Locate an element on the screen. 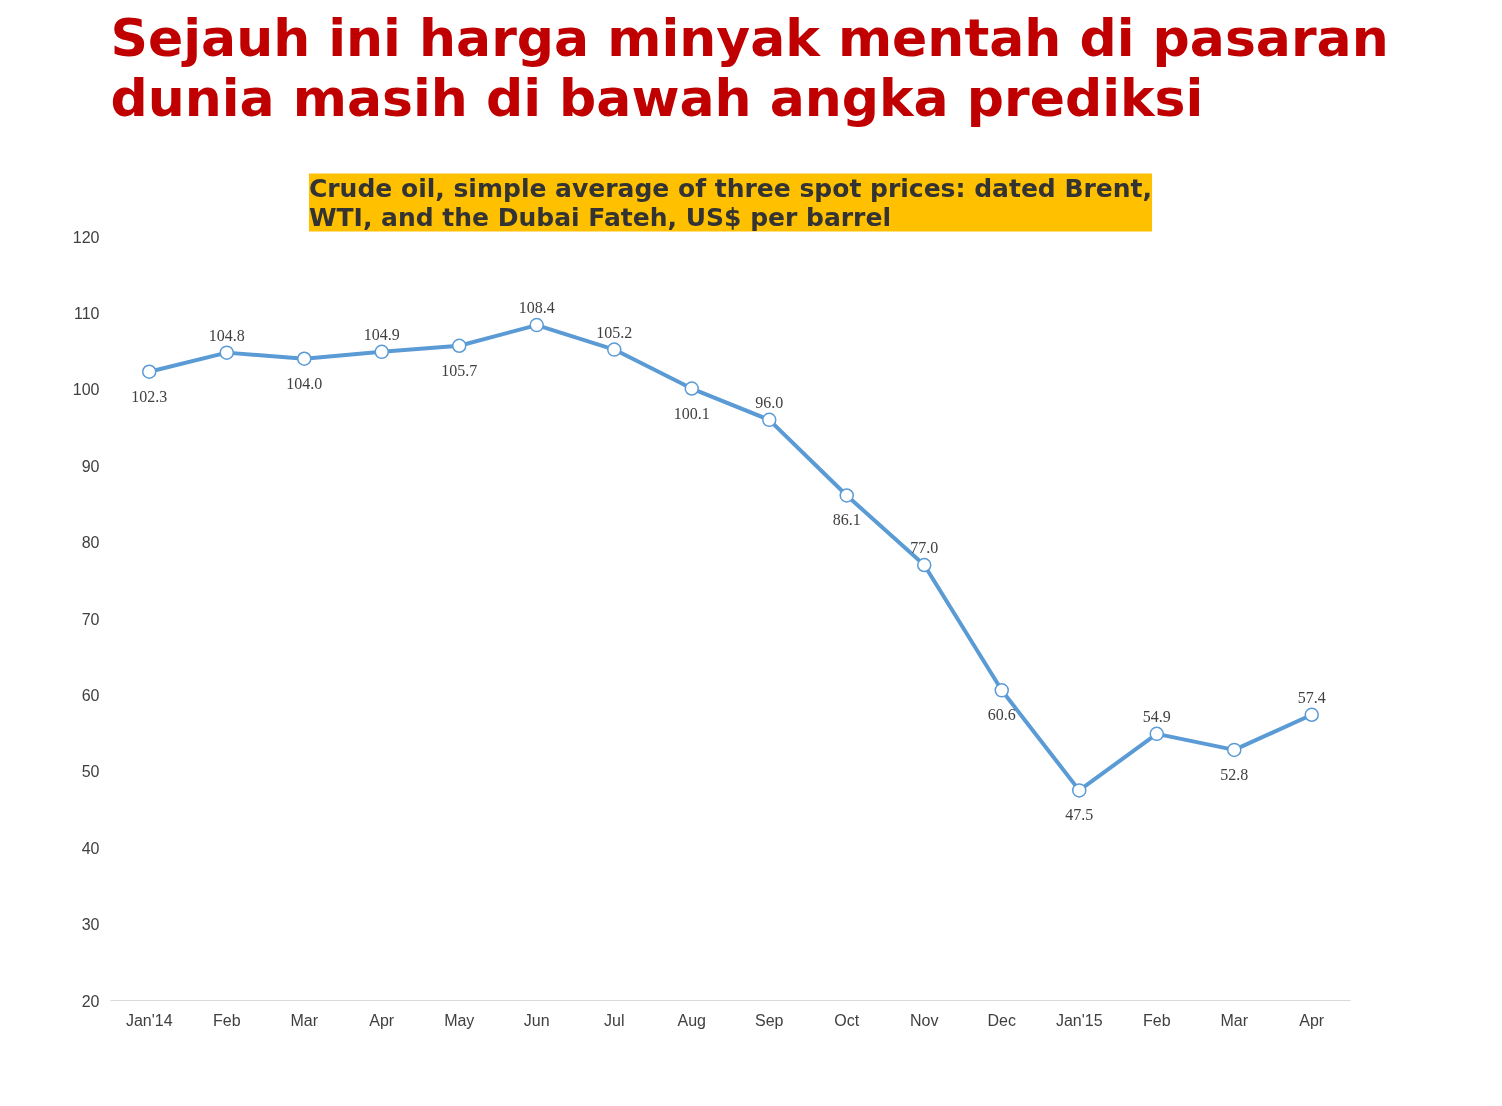  y-tick-label: 120 is located at coordinates (86, 237).